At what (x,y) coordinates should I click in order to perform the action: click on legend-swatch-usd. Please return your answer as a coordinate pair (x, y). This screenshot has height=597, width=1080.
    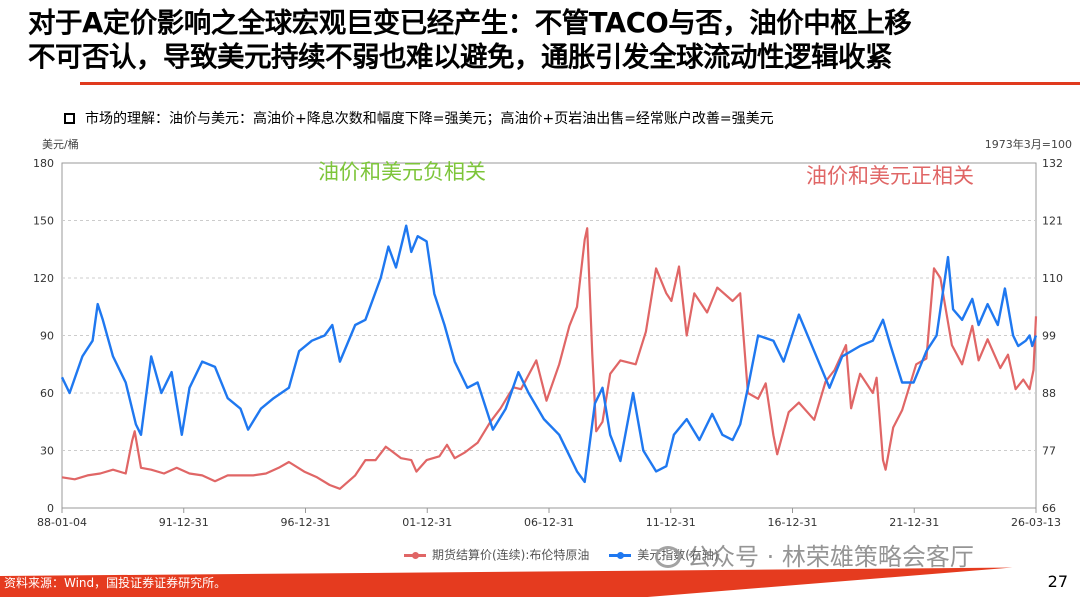
    Looking at the image, I should click on (620, 555).